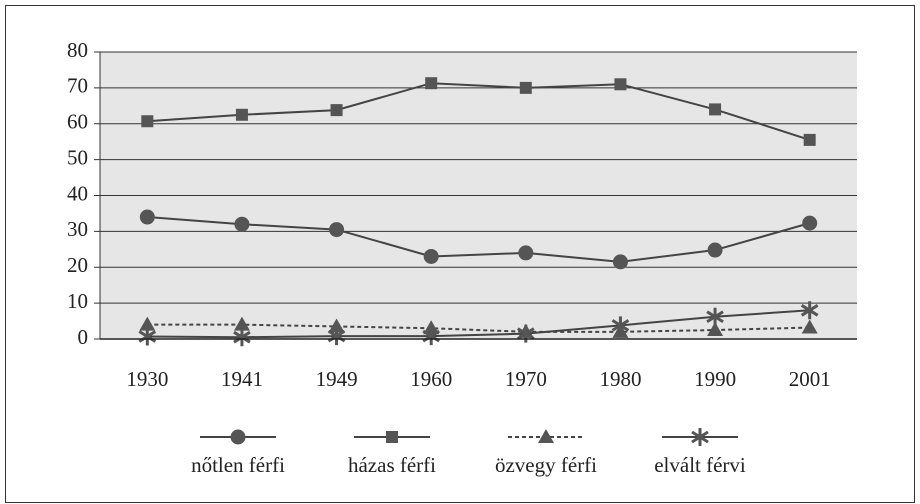 This screenshot has width=920, height=504. Describe the element at coordinates (392, 465) in the screenshot. I see `legend-label: házas férfi` at that location.